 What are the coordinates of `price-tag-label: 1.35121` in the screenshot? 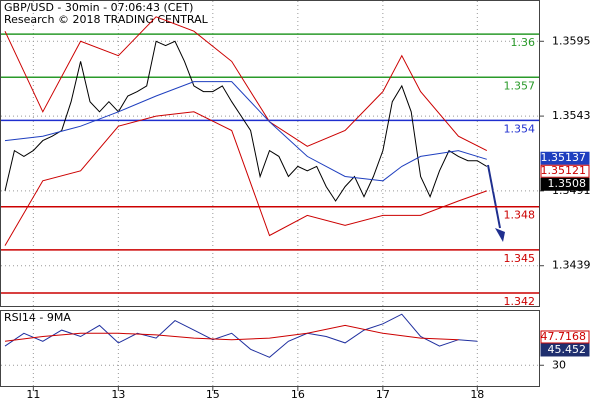 It's located at (564, 170).